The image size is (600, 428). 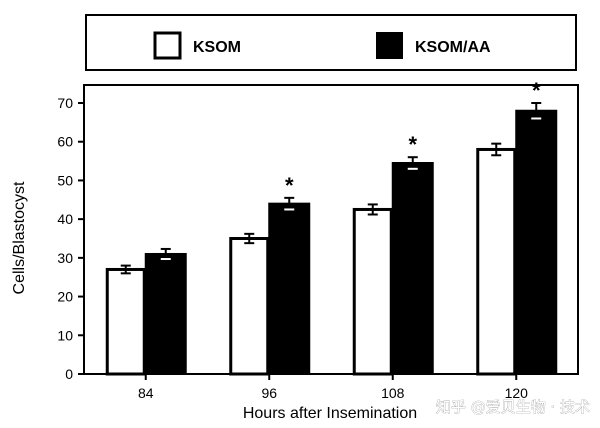 I want to click on legend-label-ksom-aa: KSOM/AA, so click(x=453, y=47).